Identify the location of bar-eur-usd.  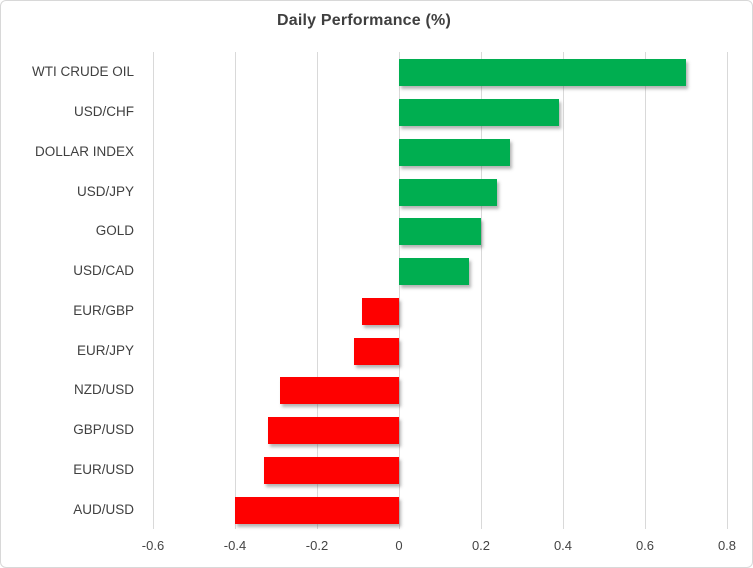
(331, 470).